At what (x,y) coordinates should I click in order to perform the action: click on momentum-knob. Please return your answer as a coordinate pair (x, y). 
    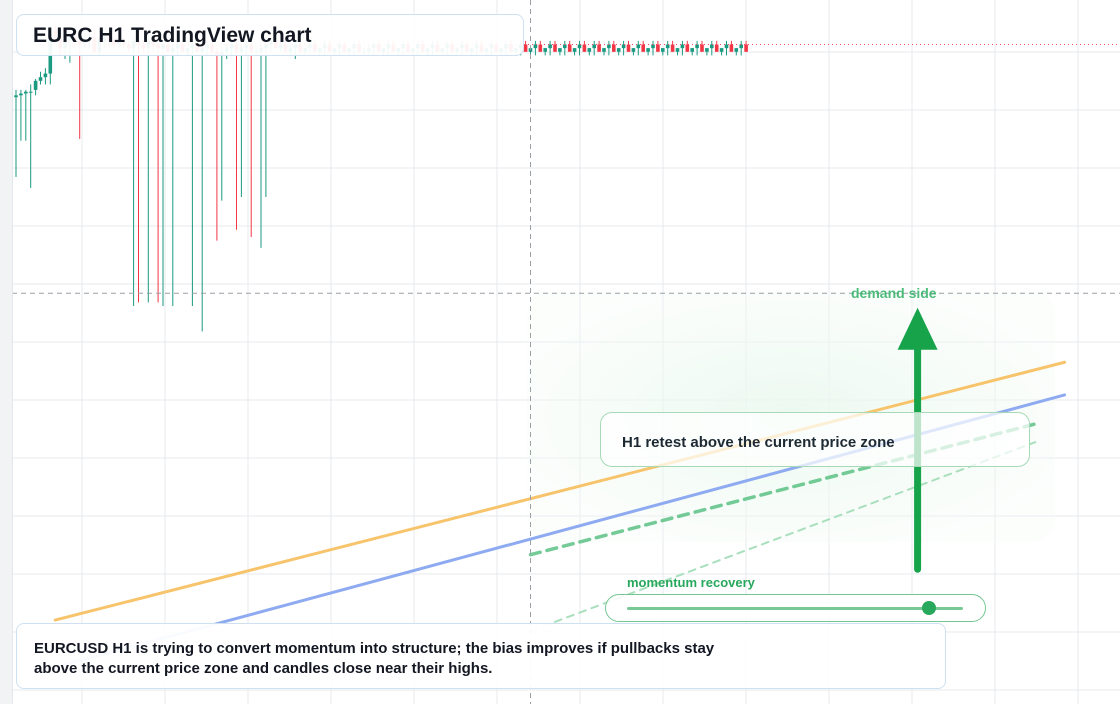
    Looking at the image, I should click on (929, 608).